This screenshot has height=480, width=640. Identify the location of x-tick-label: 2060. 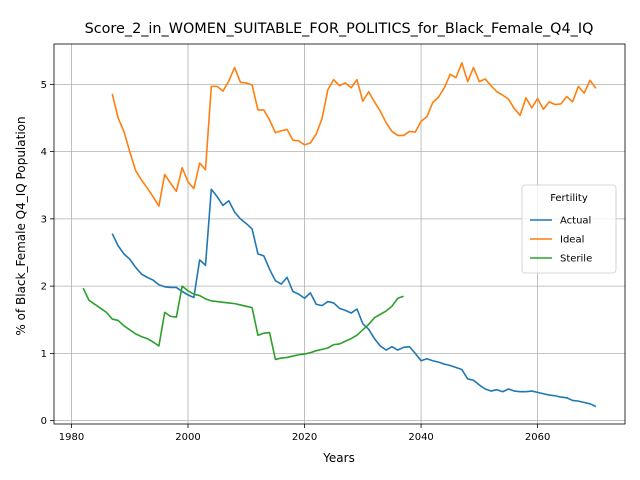
(537, 437).